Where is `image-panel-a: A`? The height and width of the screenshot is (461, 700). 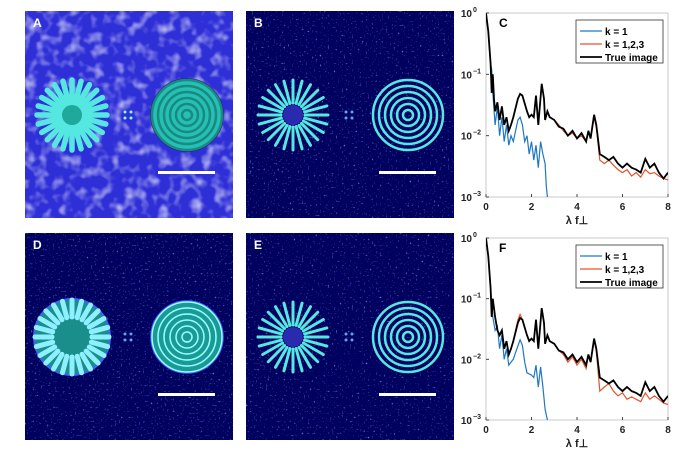
image-panel-a: A is located at coordinates (129, 114).